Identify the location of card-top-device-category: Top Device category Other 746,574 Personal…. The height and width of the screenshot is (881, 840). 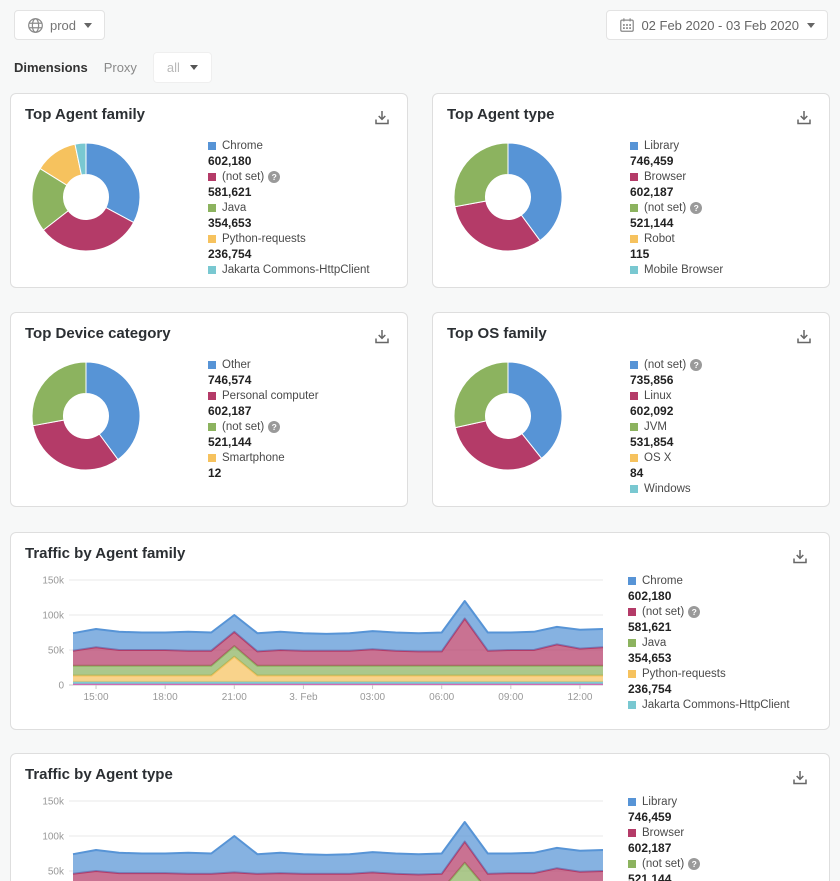
(209, 409).